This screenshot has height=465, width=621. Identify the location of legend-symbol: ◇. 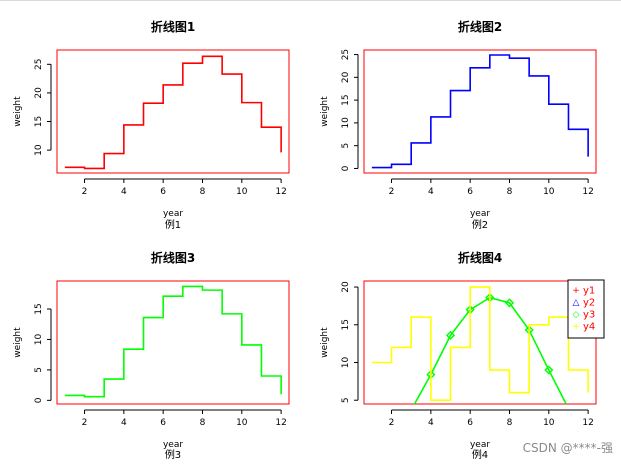
(576, 315).